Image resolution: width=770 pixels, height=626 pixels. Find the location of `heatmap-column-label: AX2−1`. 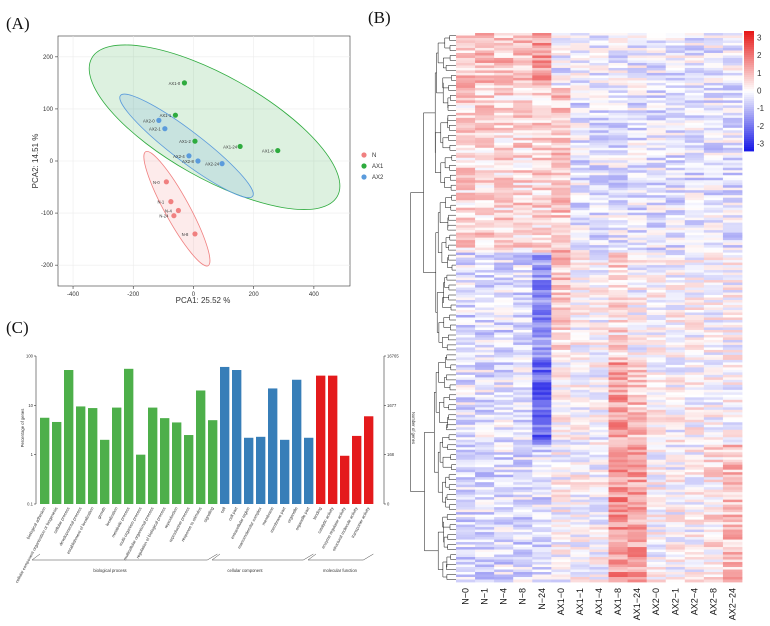

heatmap-column-label: AX2−1 is located at coordinates (675, 601).